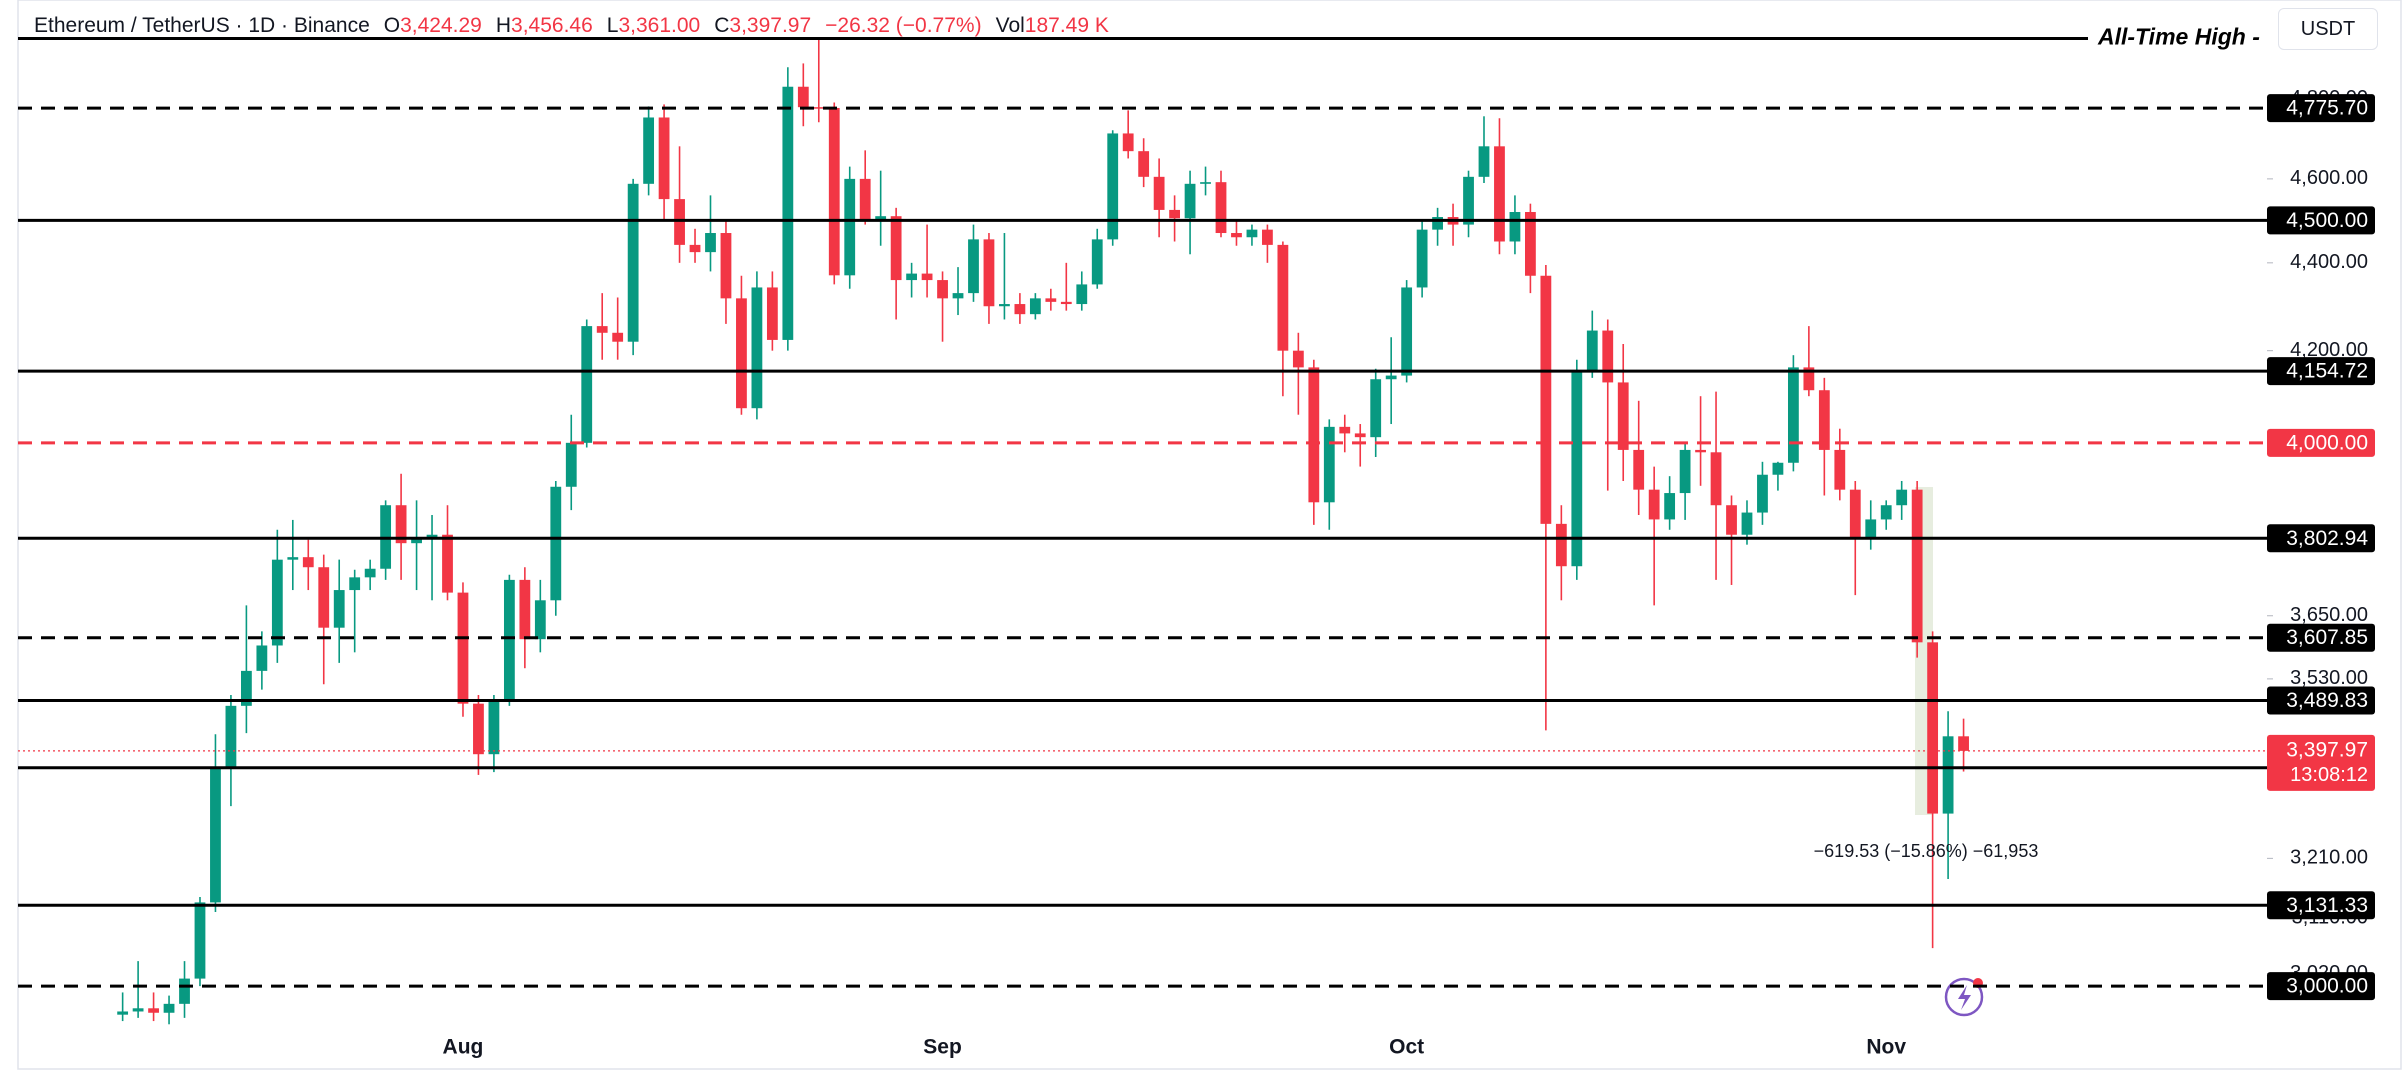 The width and height of the screenshot is (2402, 1077). Describe the element at coordinates (2329, 615) in the screenshot. I see `y-tick-label: 3,650.00` at that location.